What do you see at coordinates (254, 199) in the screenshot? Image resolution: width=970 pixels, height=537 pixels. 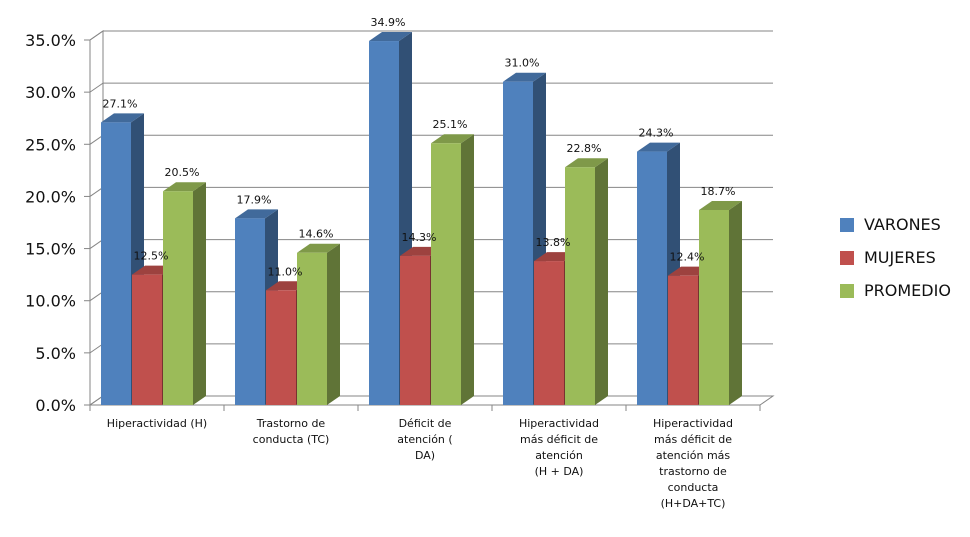 I see `data-label-varones: 17.9%` at bounding box center [254, 199].